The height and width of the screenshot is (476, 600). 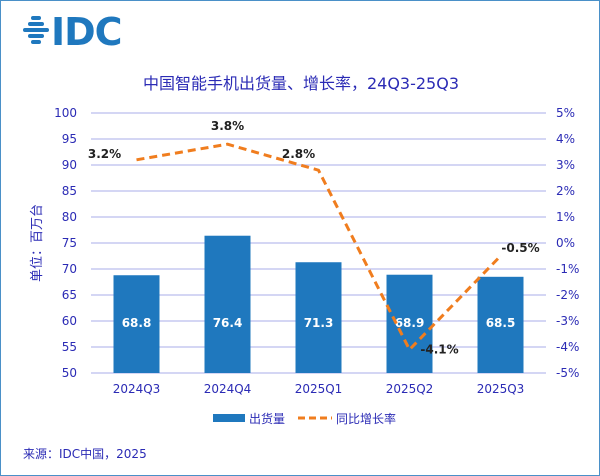 What do you see at coordinates (69, 321) in the screenshot?
I see `y-tick-label: 60` at bounding box center [69, 321].